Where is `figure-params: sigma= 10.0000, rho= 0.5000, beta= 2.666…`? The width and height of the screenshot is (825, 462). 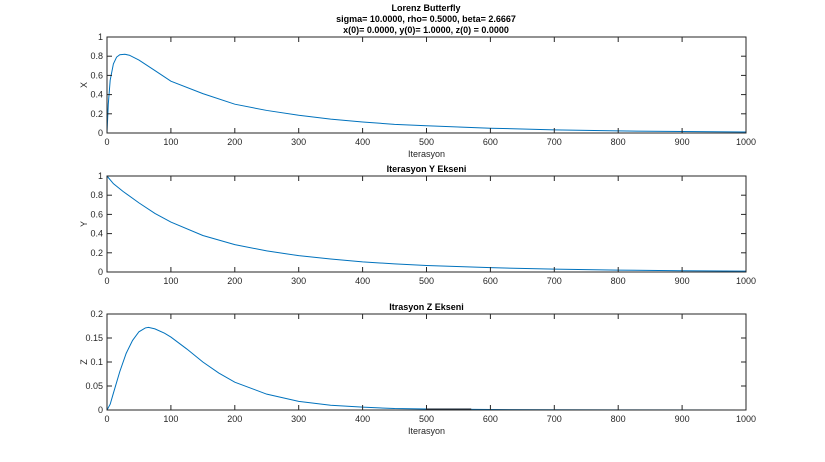 figure-params: sigma= 10.0000, rho= 0.5000, beta= 2.666… is located at coordinates (426, 19).